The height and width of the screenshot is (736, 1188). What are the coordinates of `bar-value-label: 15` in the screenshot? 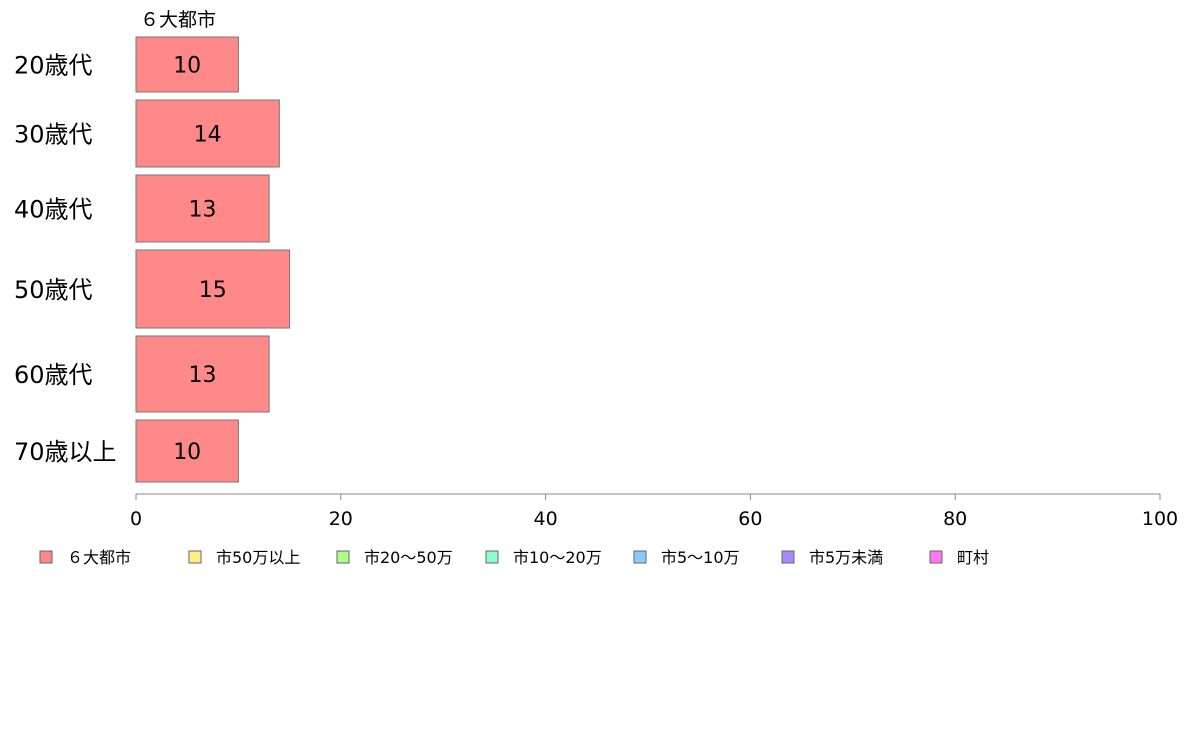 It's located at (213, 290).